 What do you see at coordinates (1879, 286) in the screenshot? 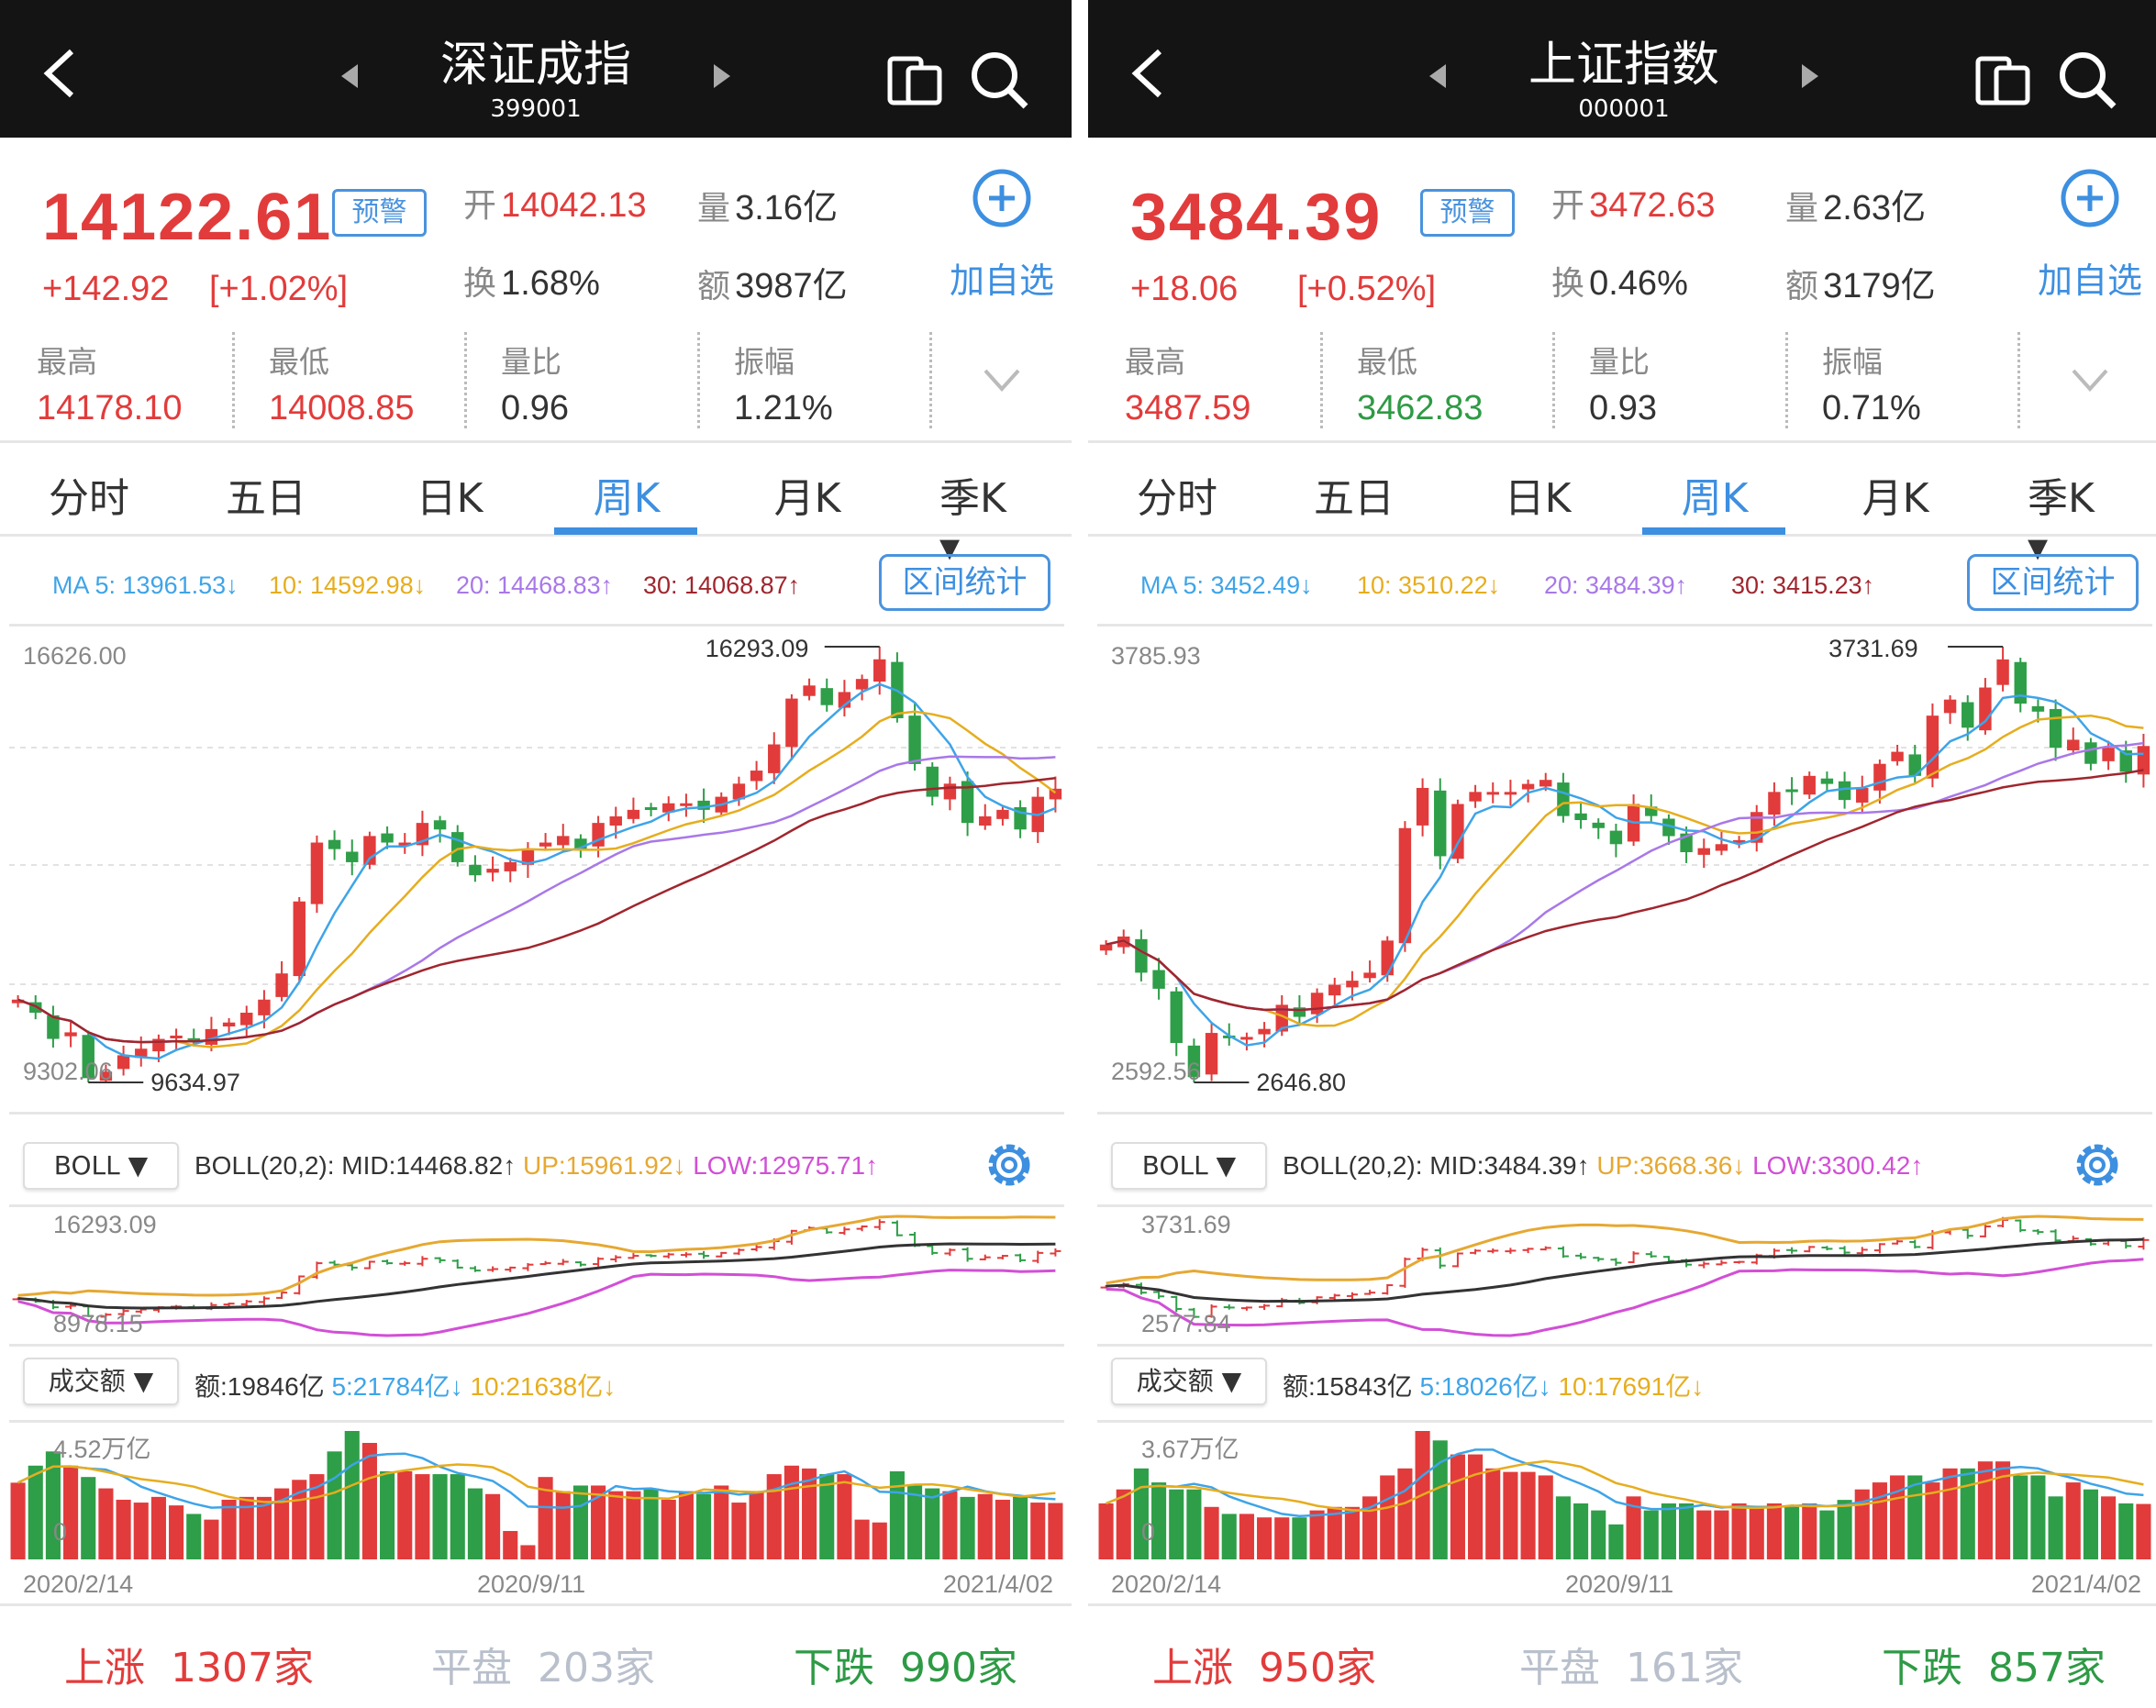
I see `amount-value: 3179亿` at bounding box center [1879, 286].